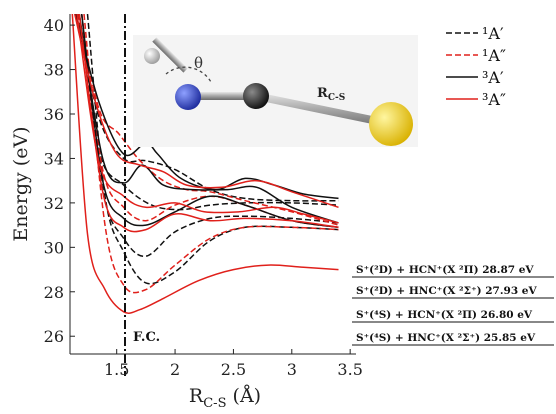 The image size is (556, 414). Describe the element at coordinates (275, 91) in the screenshot. I see `molecule-inset: θ RC-S` at that location.